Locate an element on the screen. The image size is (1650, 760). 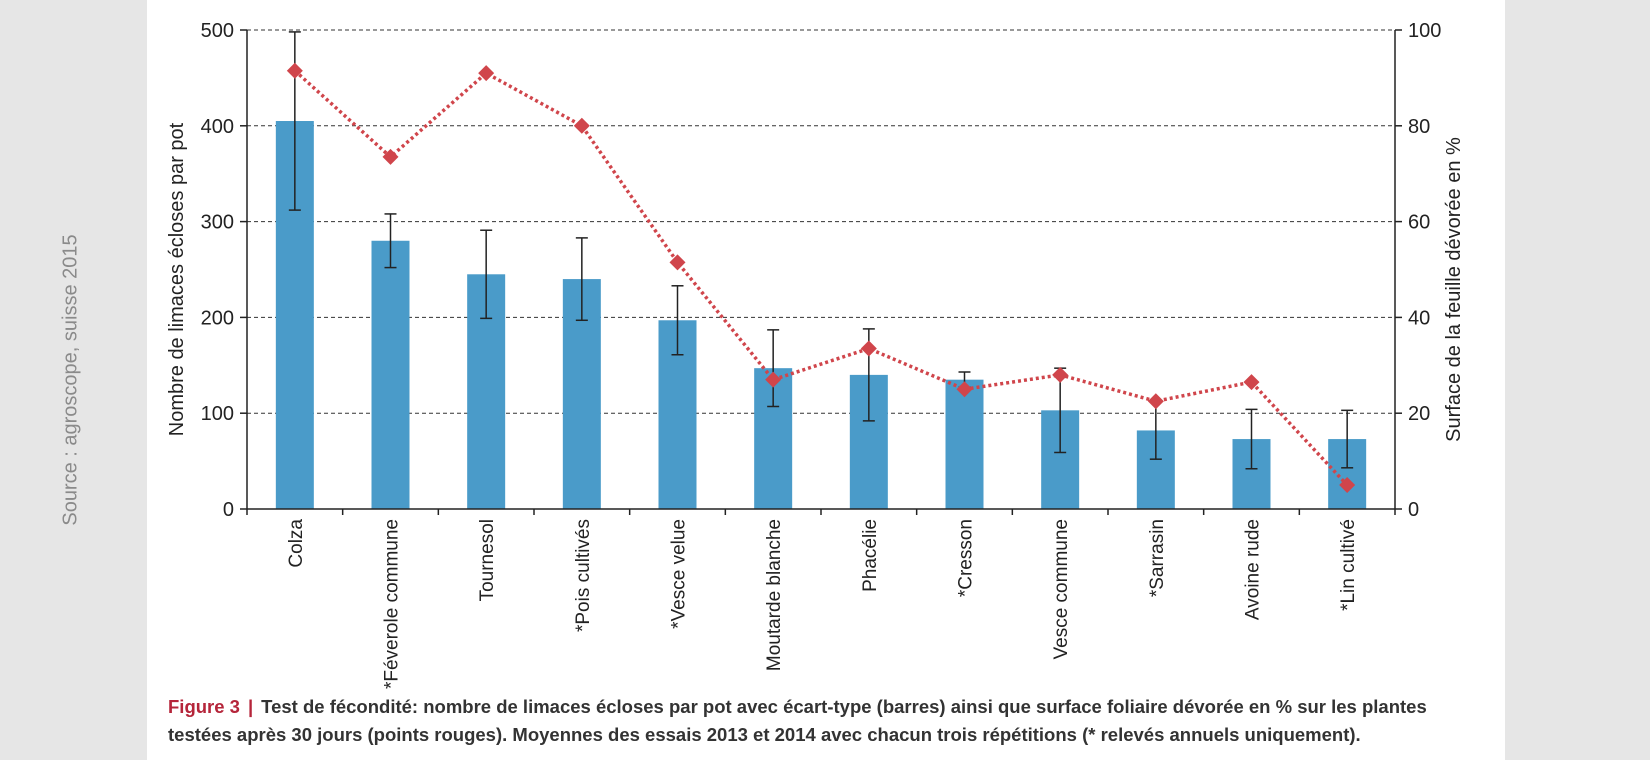
y-tick-label-right: 0 is located at coordinates (1413, 510).